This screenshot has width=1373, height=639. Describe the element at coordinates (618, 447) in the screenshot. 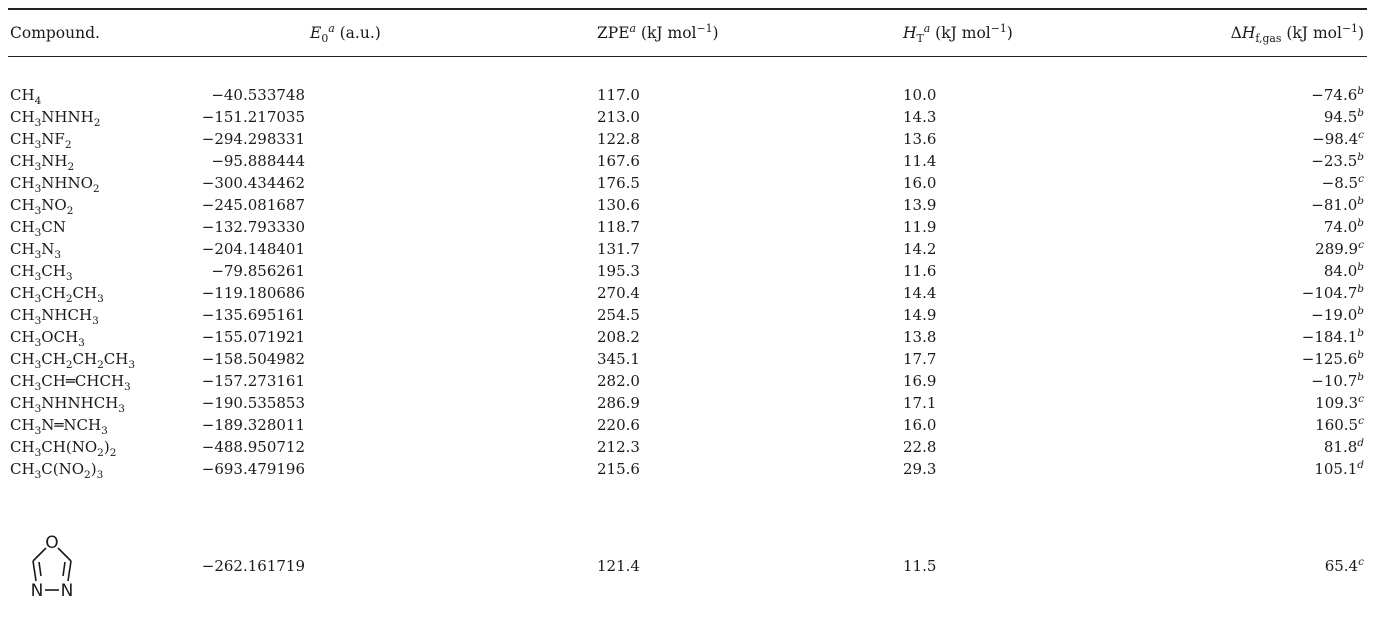

I see `zpe-cell: 212.3` at that location.